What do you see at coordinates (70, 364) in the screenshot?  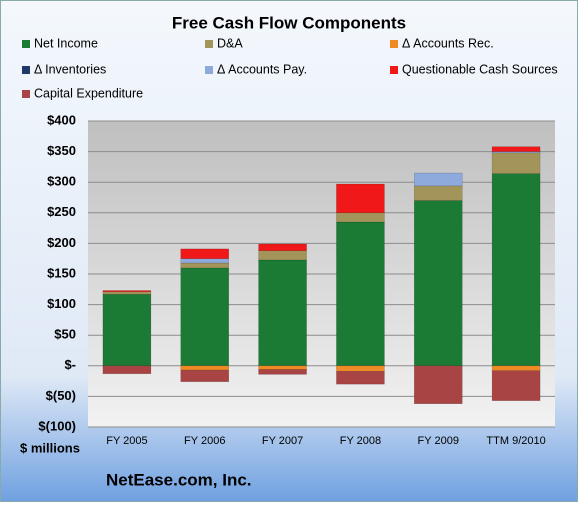 I see `y-tick-label: $-` at bounding box center [70, 364].